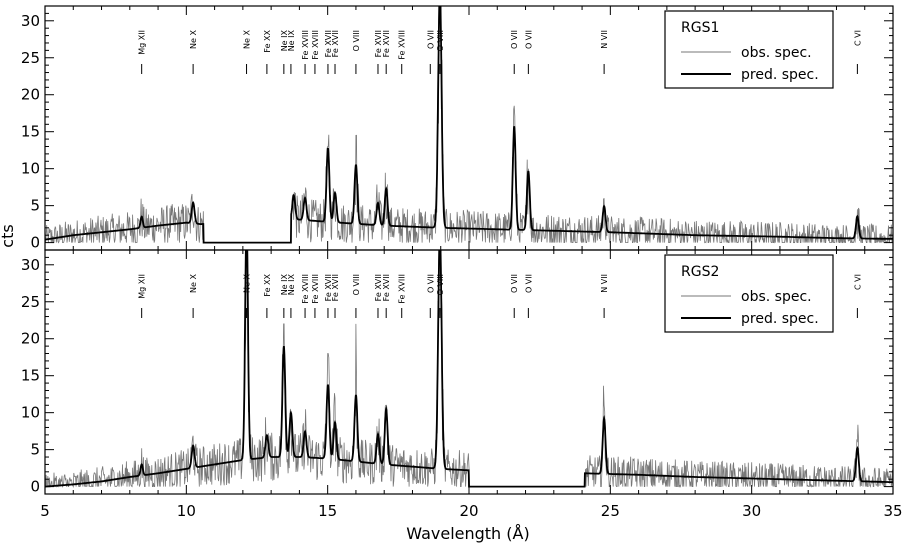 The image size is (903, 544). Describe the element at coordinates (247, 295) in the screenshot. I see `line-id-marker: Ne X` at that location.